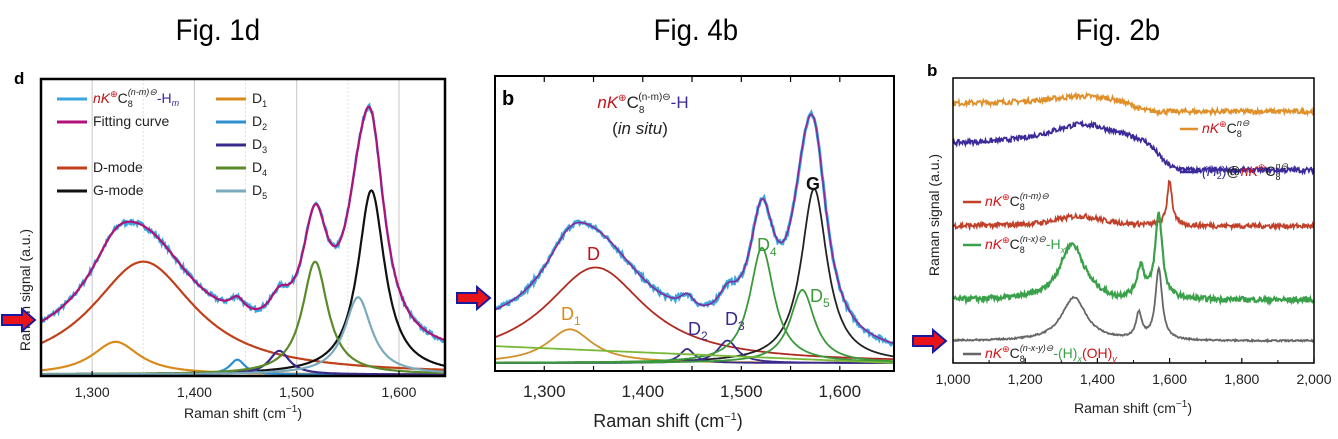  I want to click on compound-annotation: nK⊕C8(n-m)⊖-H, so click(642, 104).